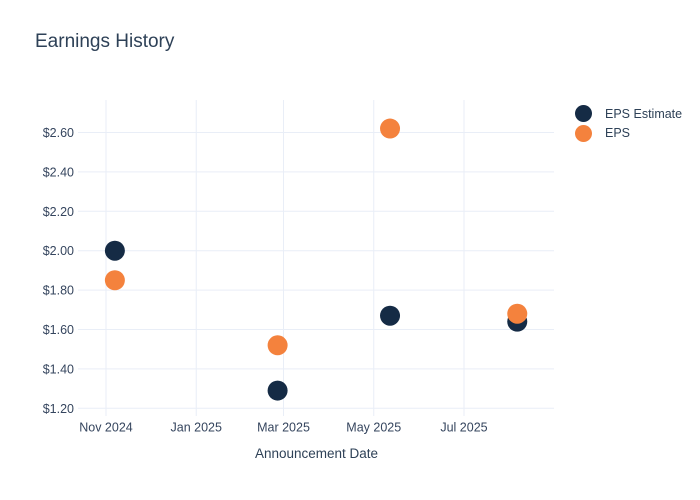 The image size is (700, 500). I want to click on y-tick-label: $2.40, so click(58, 172).